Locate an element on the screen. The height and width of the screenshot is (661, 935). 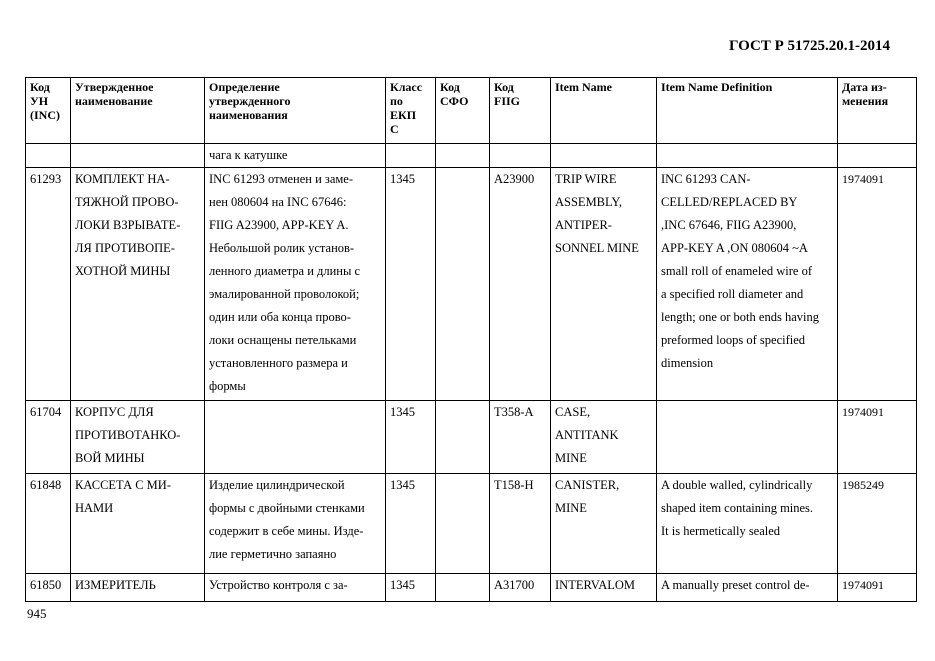
table-row: чага к катушке is located at coordinates (471, 155).